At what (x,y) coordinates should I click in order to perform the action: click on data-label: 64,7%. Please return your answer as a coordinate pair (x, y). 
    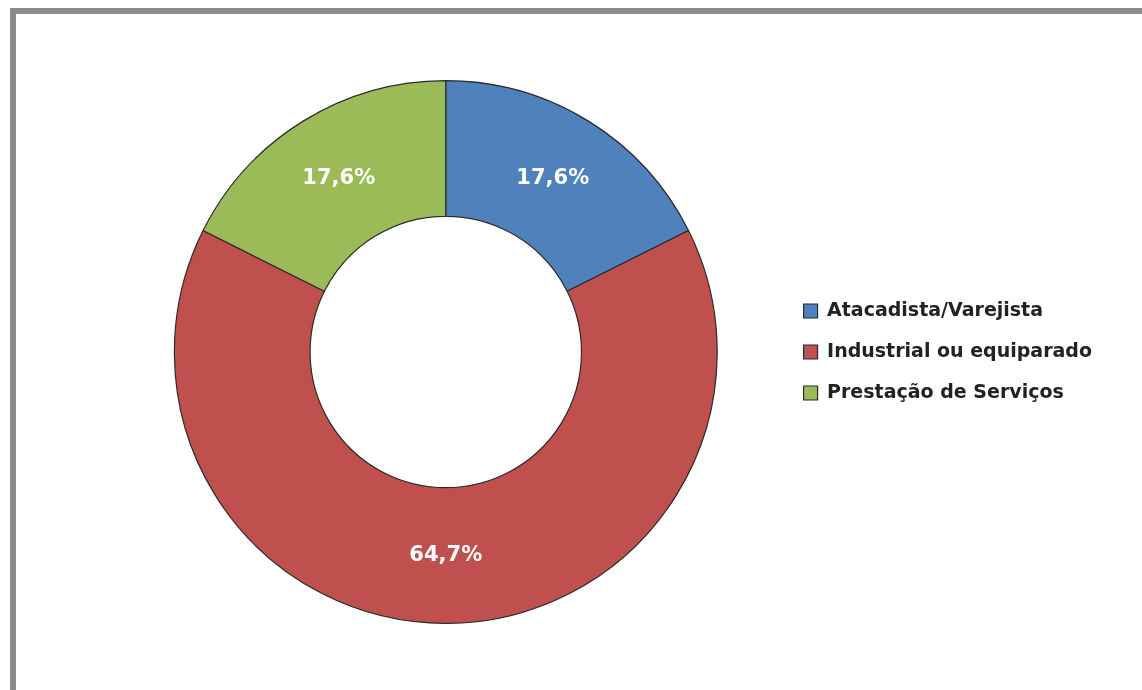
    Looking at the image, I should click on (446, 554).